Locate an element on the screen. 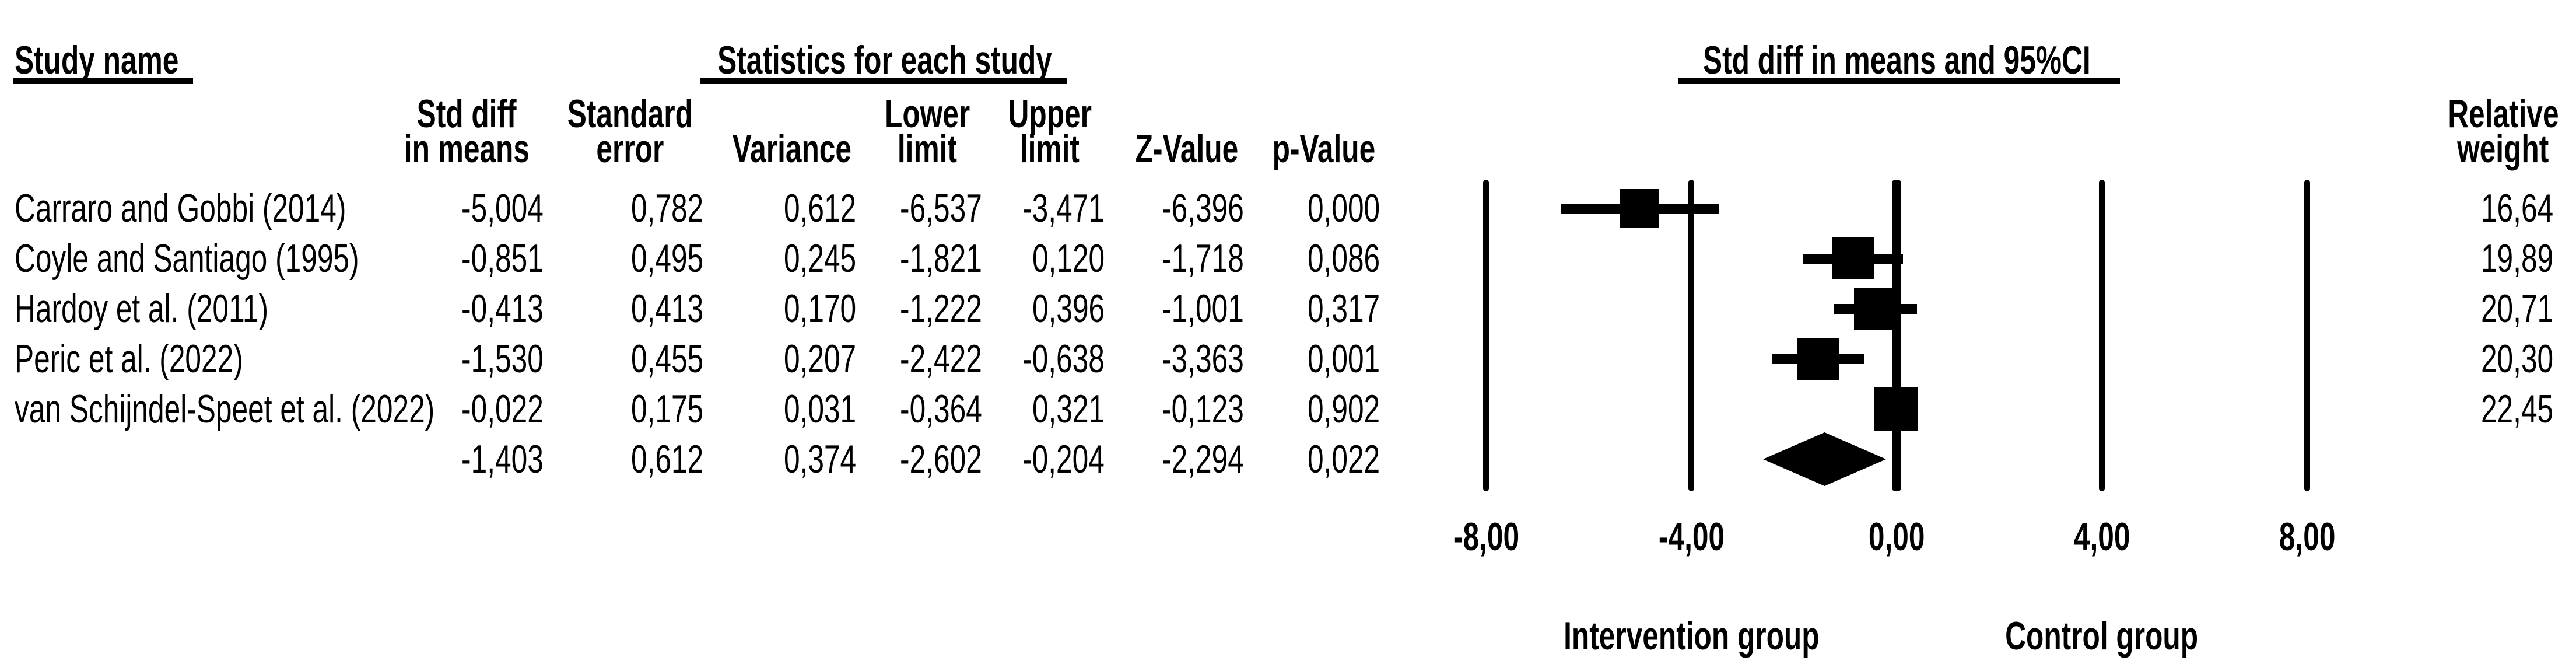  z-value-value-label: -1,718 is located at coordinates (1203, 258).